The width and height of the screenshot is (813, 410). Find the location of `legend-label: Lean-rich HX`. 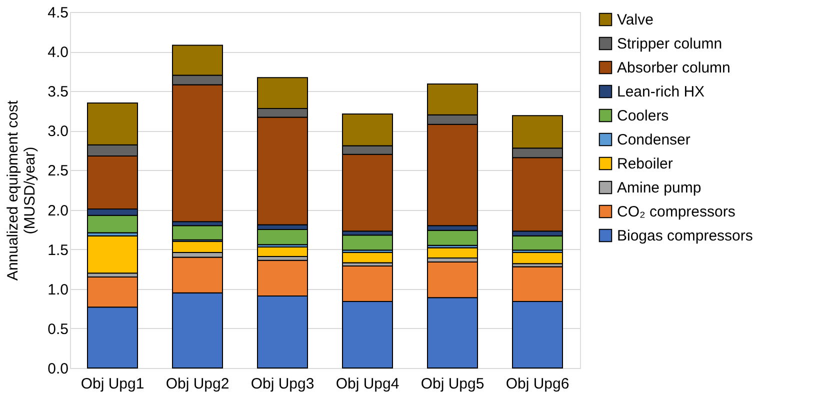

legend-label: Lean-rich HX is located at coordinates (661, 92).